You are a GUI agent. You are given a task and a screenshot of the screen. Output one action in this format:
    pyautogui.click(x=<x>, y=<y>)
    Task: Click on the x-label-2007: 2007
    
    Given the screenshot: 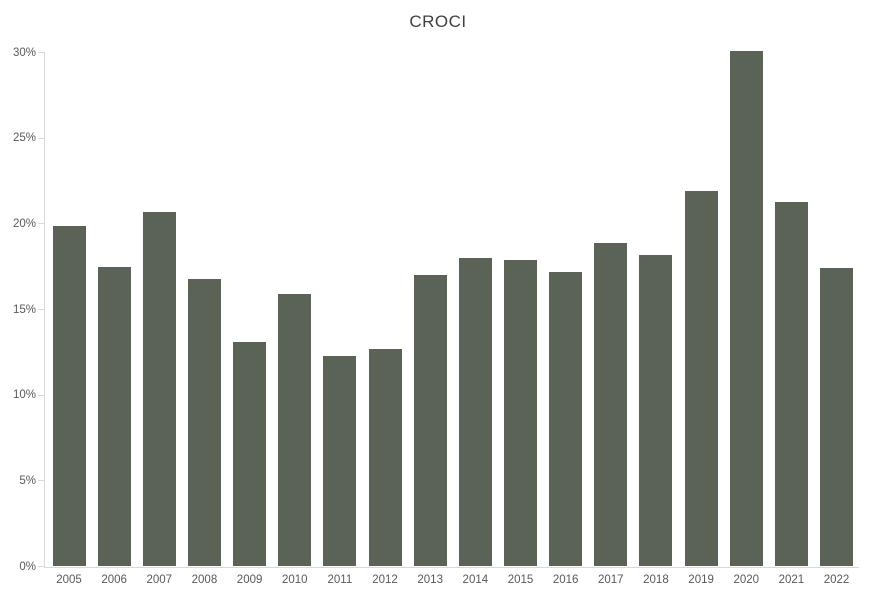 What is the action you would take?
    pyautogui.click(x=159, y=580)
    